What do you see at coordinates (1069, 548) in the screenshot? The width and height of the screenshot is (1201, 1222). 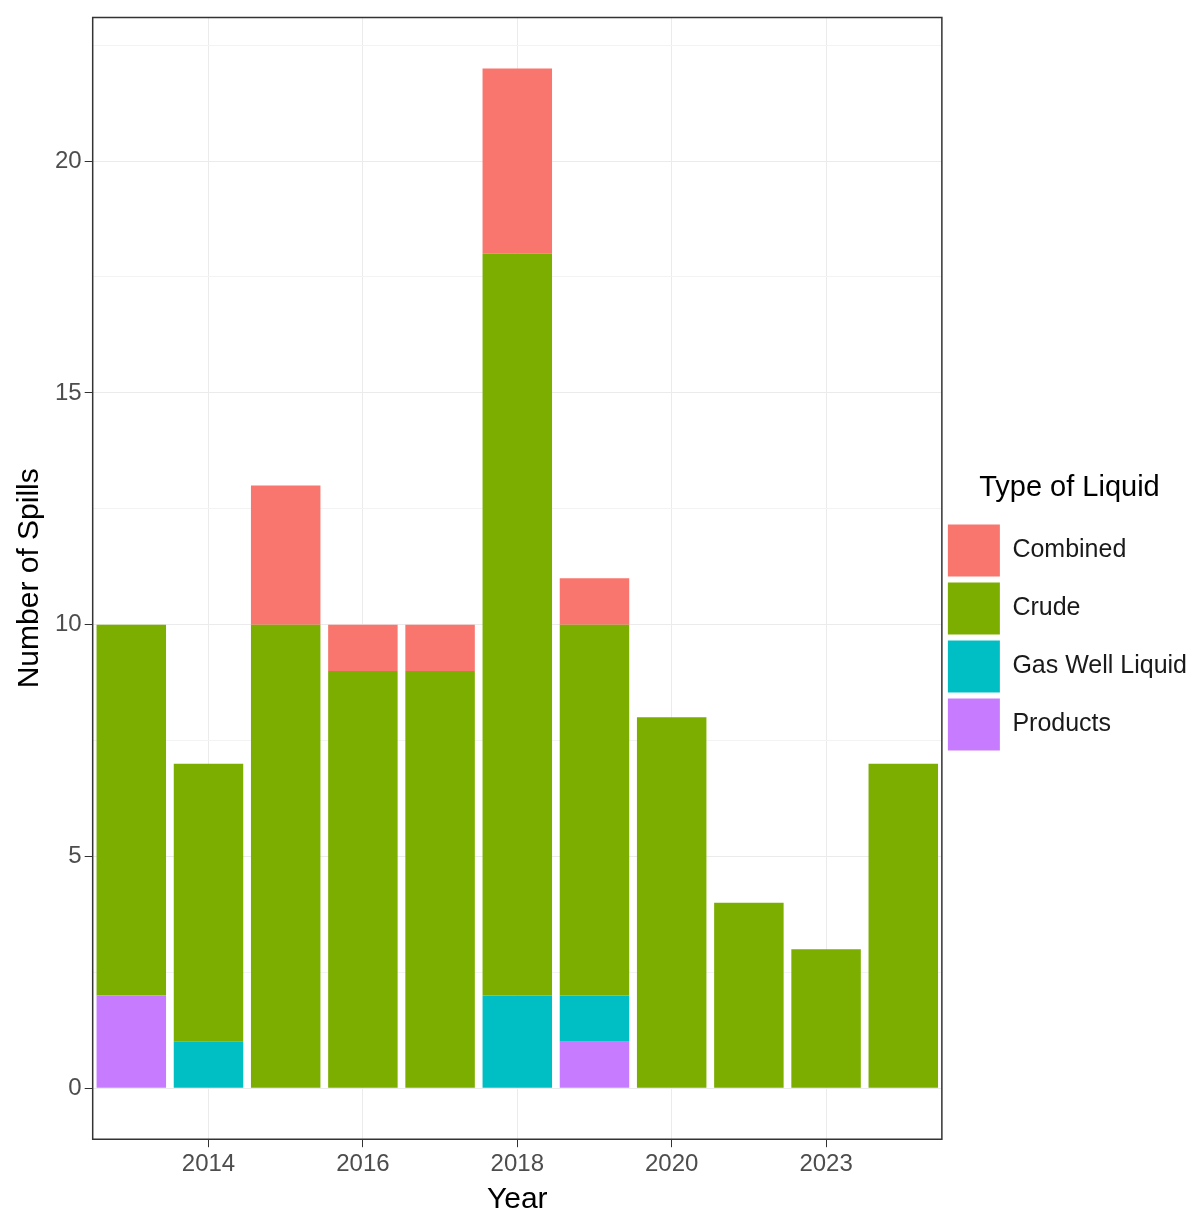 I see `legend-label: Combined` at bounding box center [1069, 548].